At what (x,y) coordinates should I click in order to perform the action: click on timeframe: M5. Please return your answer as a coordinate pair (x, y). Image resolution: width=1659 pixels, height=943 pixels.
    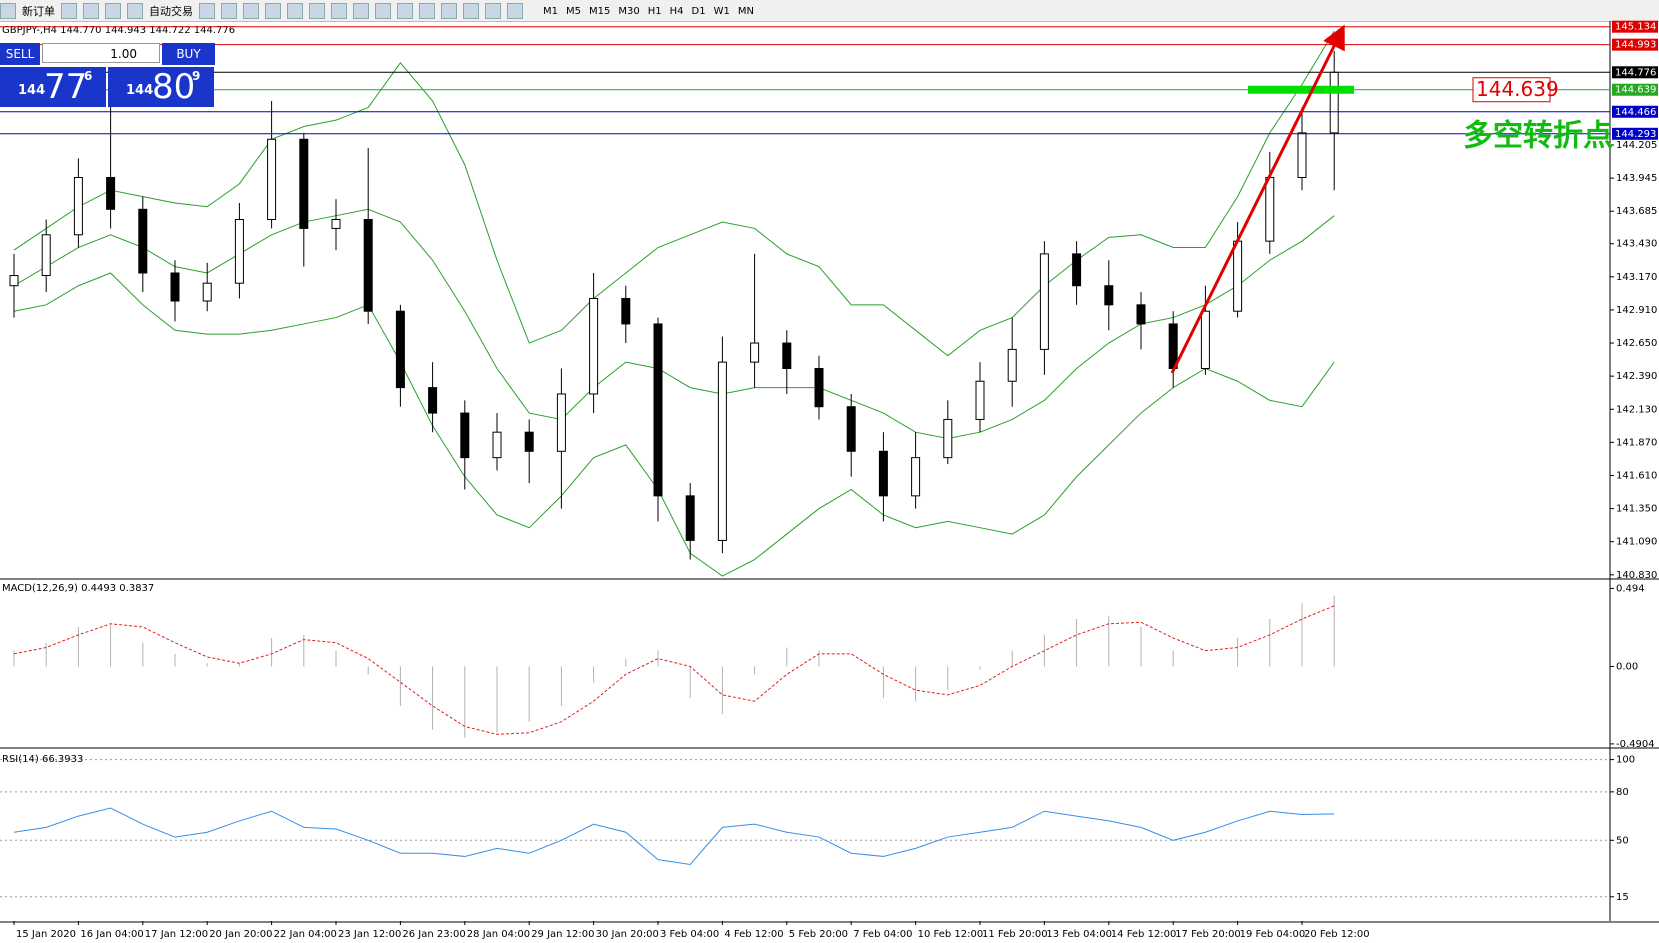
    Looking at the image, I should click on (573, 11).